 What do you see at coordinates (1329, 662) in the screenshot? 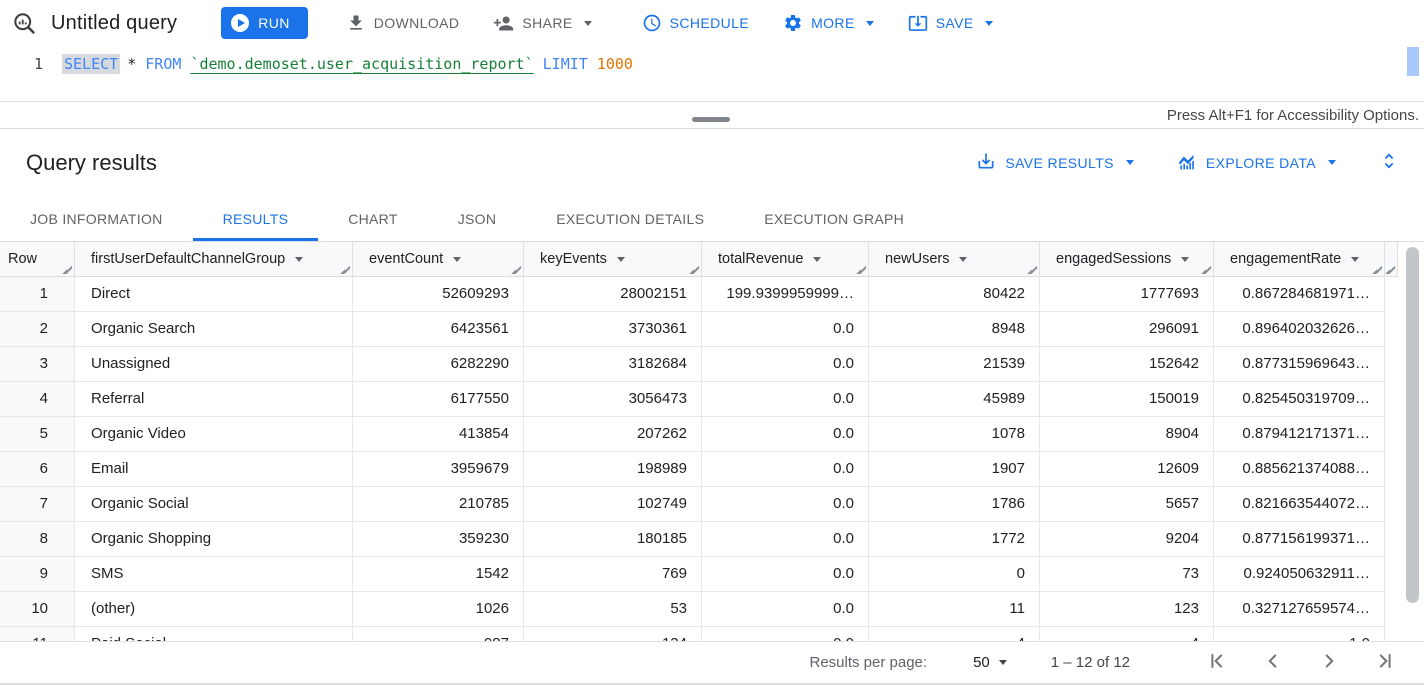
I see `next-page-button` at bounding box center [1329, 662].